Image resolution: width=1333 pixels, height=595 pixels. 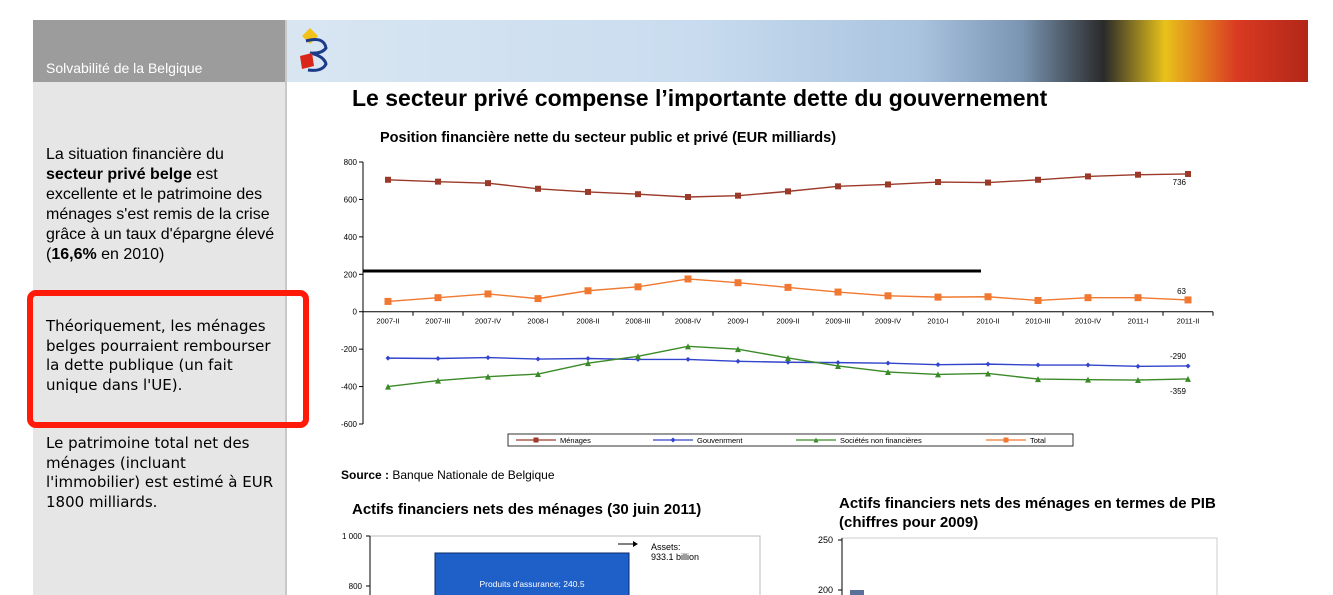 I want to click on data-label: -290, so click(x=1178, y=356).